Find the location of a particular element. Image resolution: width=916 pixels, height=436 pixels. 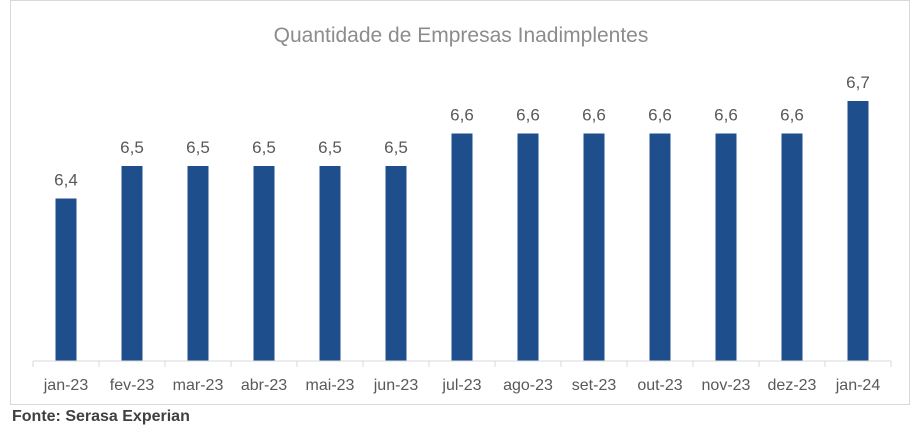

data-label-jul-23: 6,6 is located at coordinates (462, 115).